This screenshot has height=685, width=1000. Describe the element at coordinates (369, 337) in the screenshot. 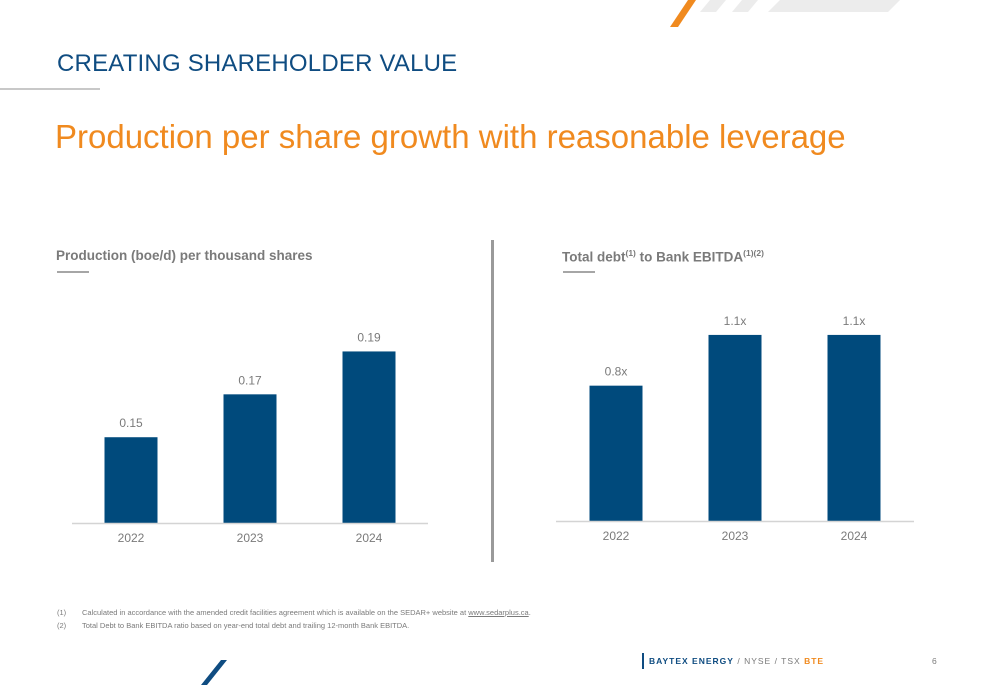

I see `value-label-2024: 0.19` at that location.